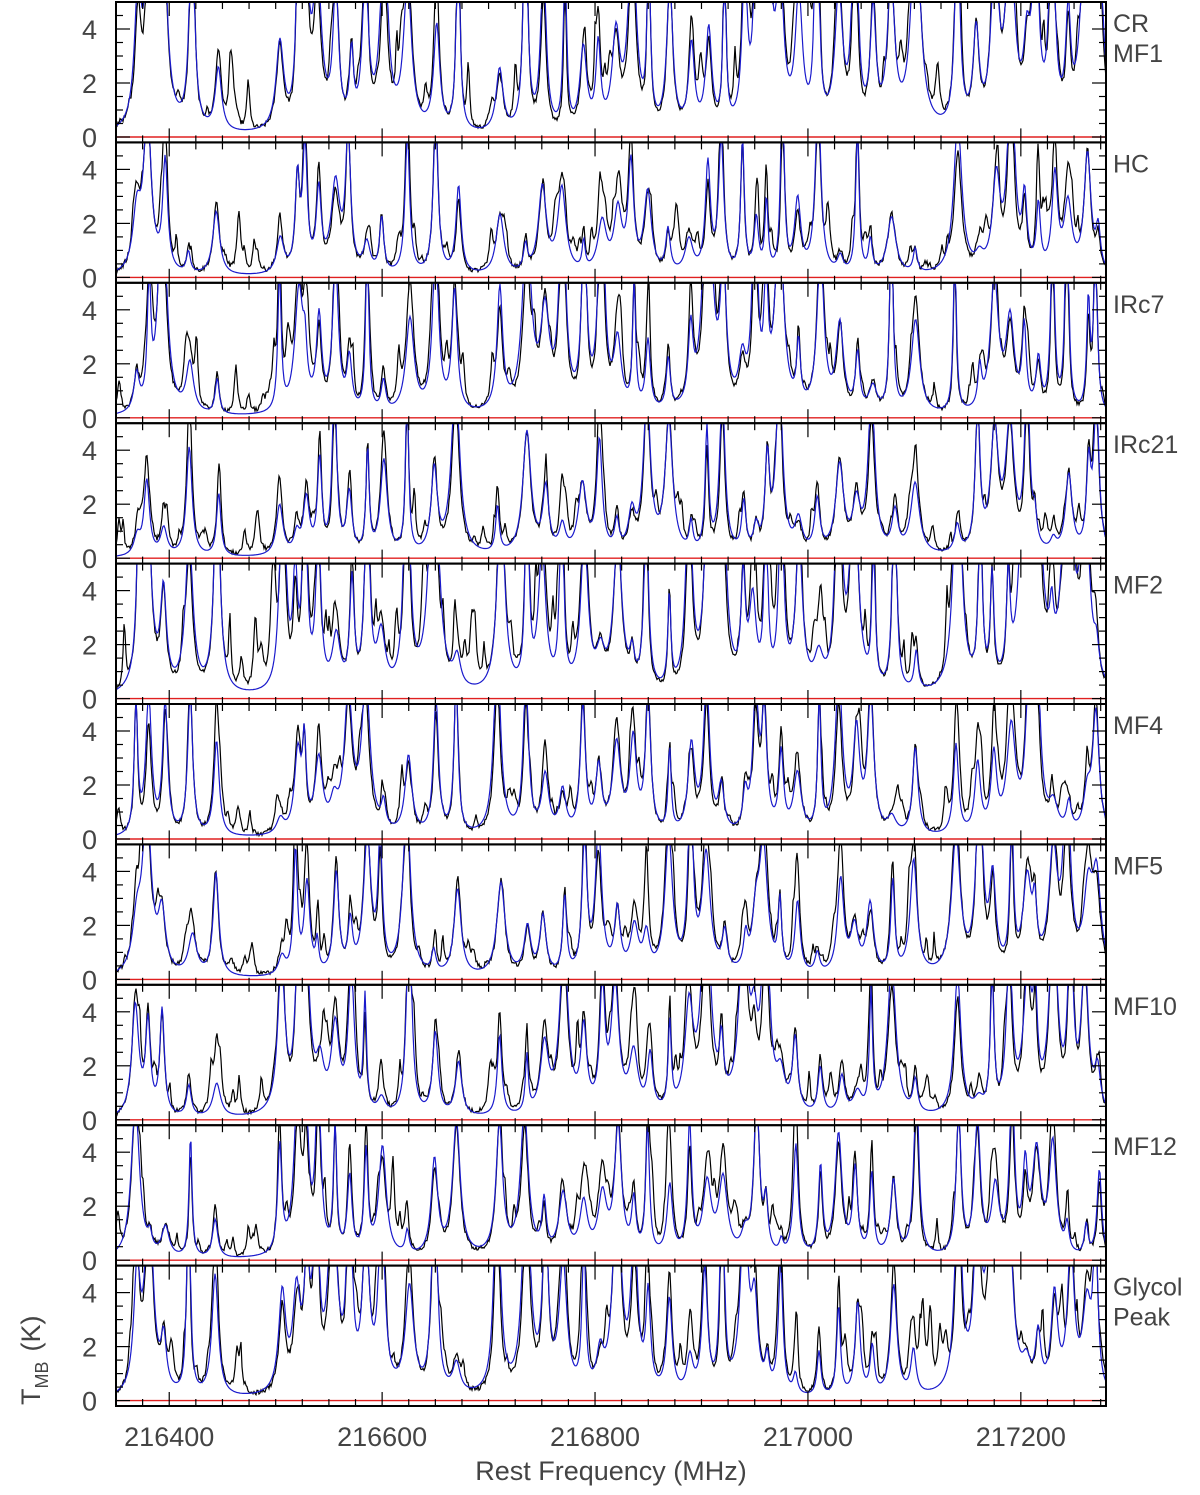 The width and height of the screenshot is (1200, 1495). I want to click on x-tick-labels: 216400 216600 216800 217000 217200, so click(595, 1437).